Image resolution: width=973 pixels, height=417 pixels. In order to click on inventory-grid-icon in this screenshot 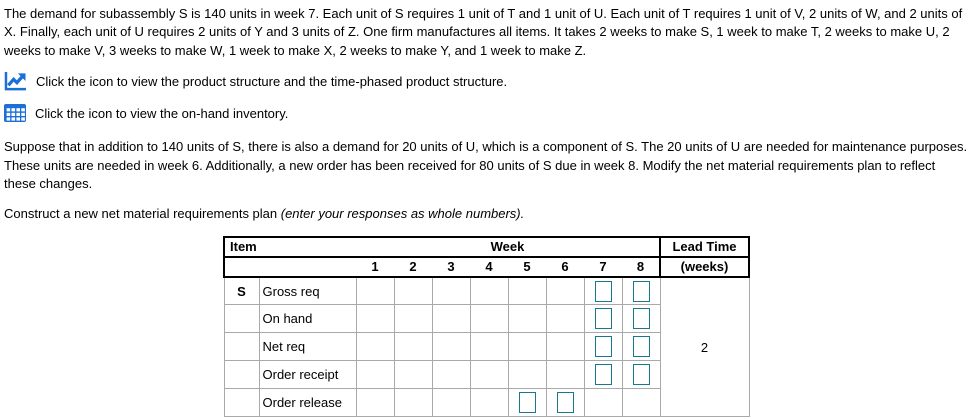, I will do `click(15, 113)`.